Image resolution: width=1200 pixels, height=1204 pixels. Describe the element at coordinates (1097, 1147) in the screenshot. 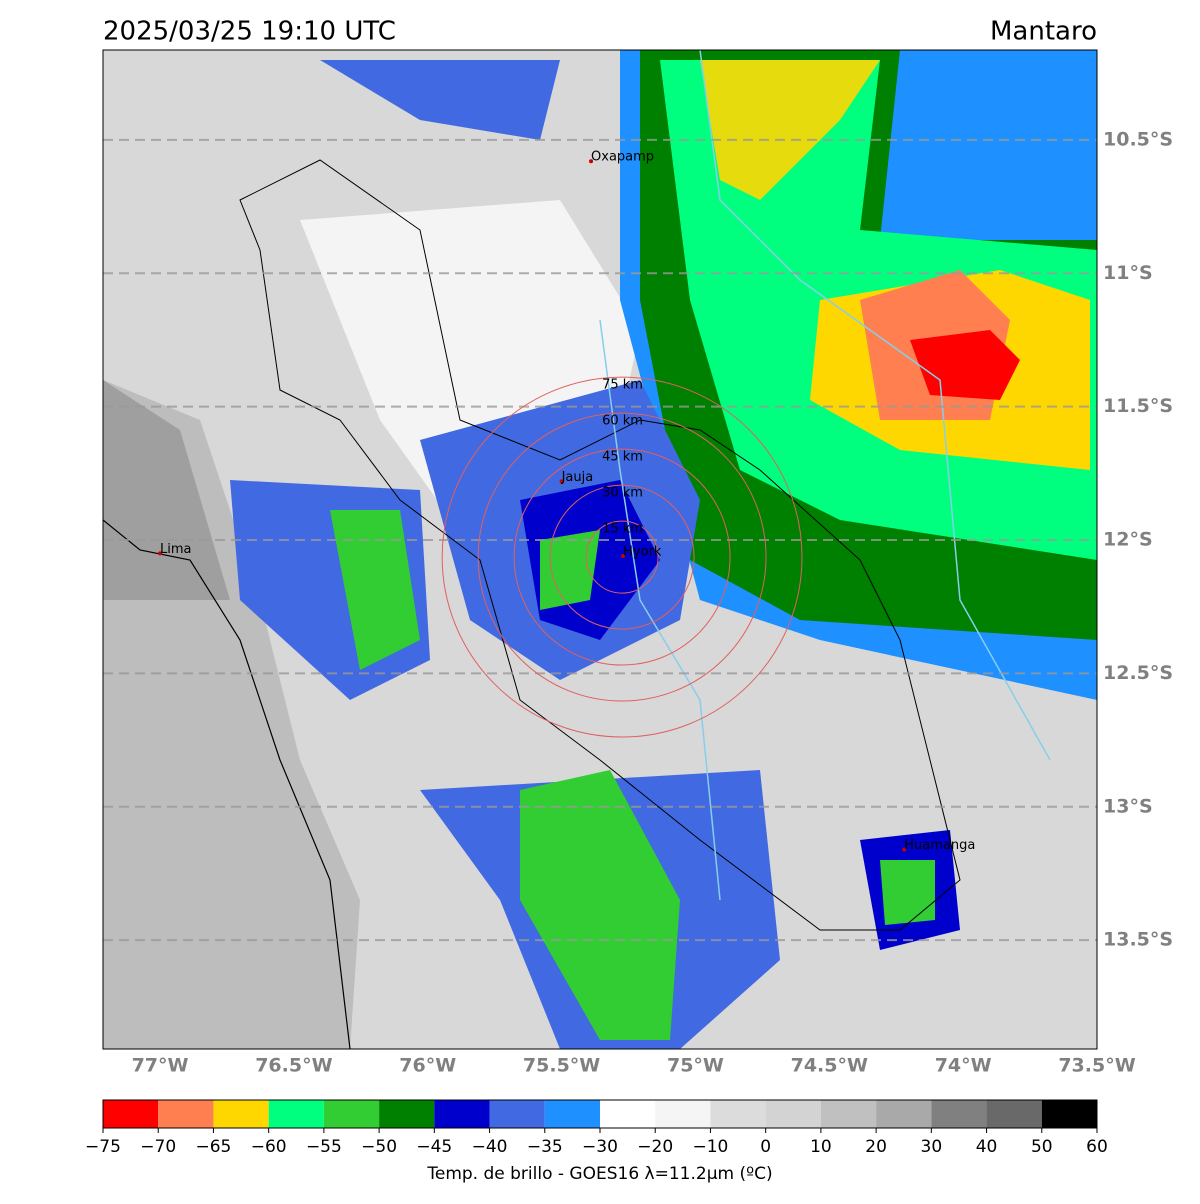

I see `colorbar-tick-label: 60` at that location.